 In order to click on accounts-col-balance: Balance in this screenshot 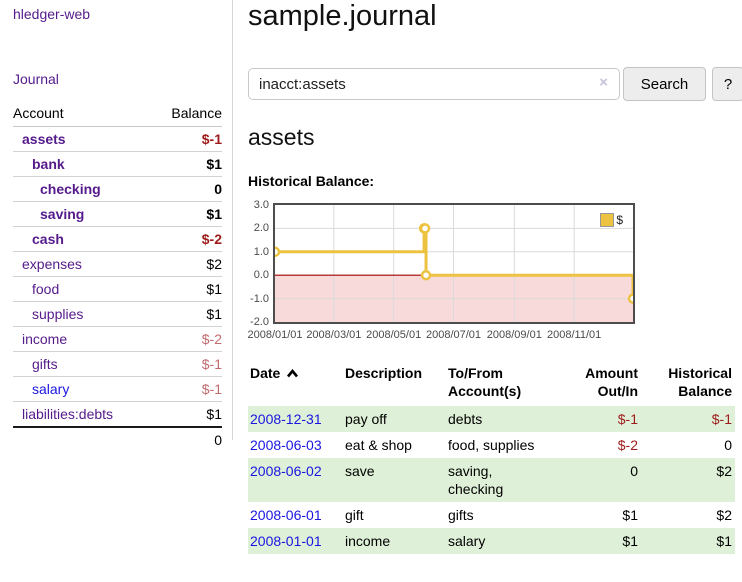, I will do `click(186, 114)`.